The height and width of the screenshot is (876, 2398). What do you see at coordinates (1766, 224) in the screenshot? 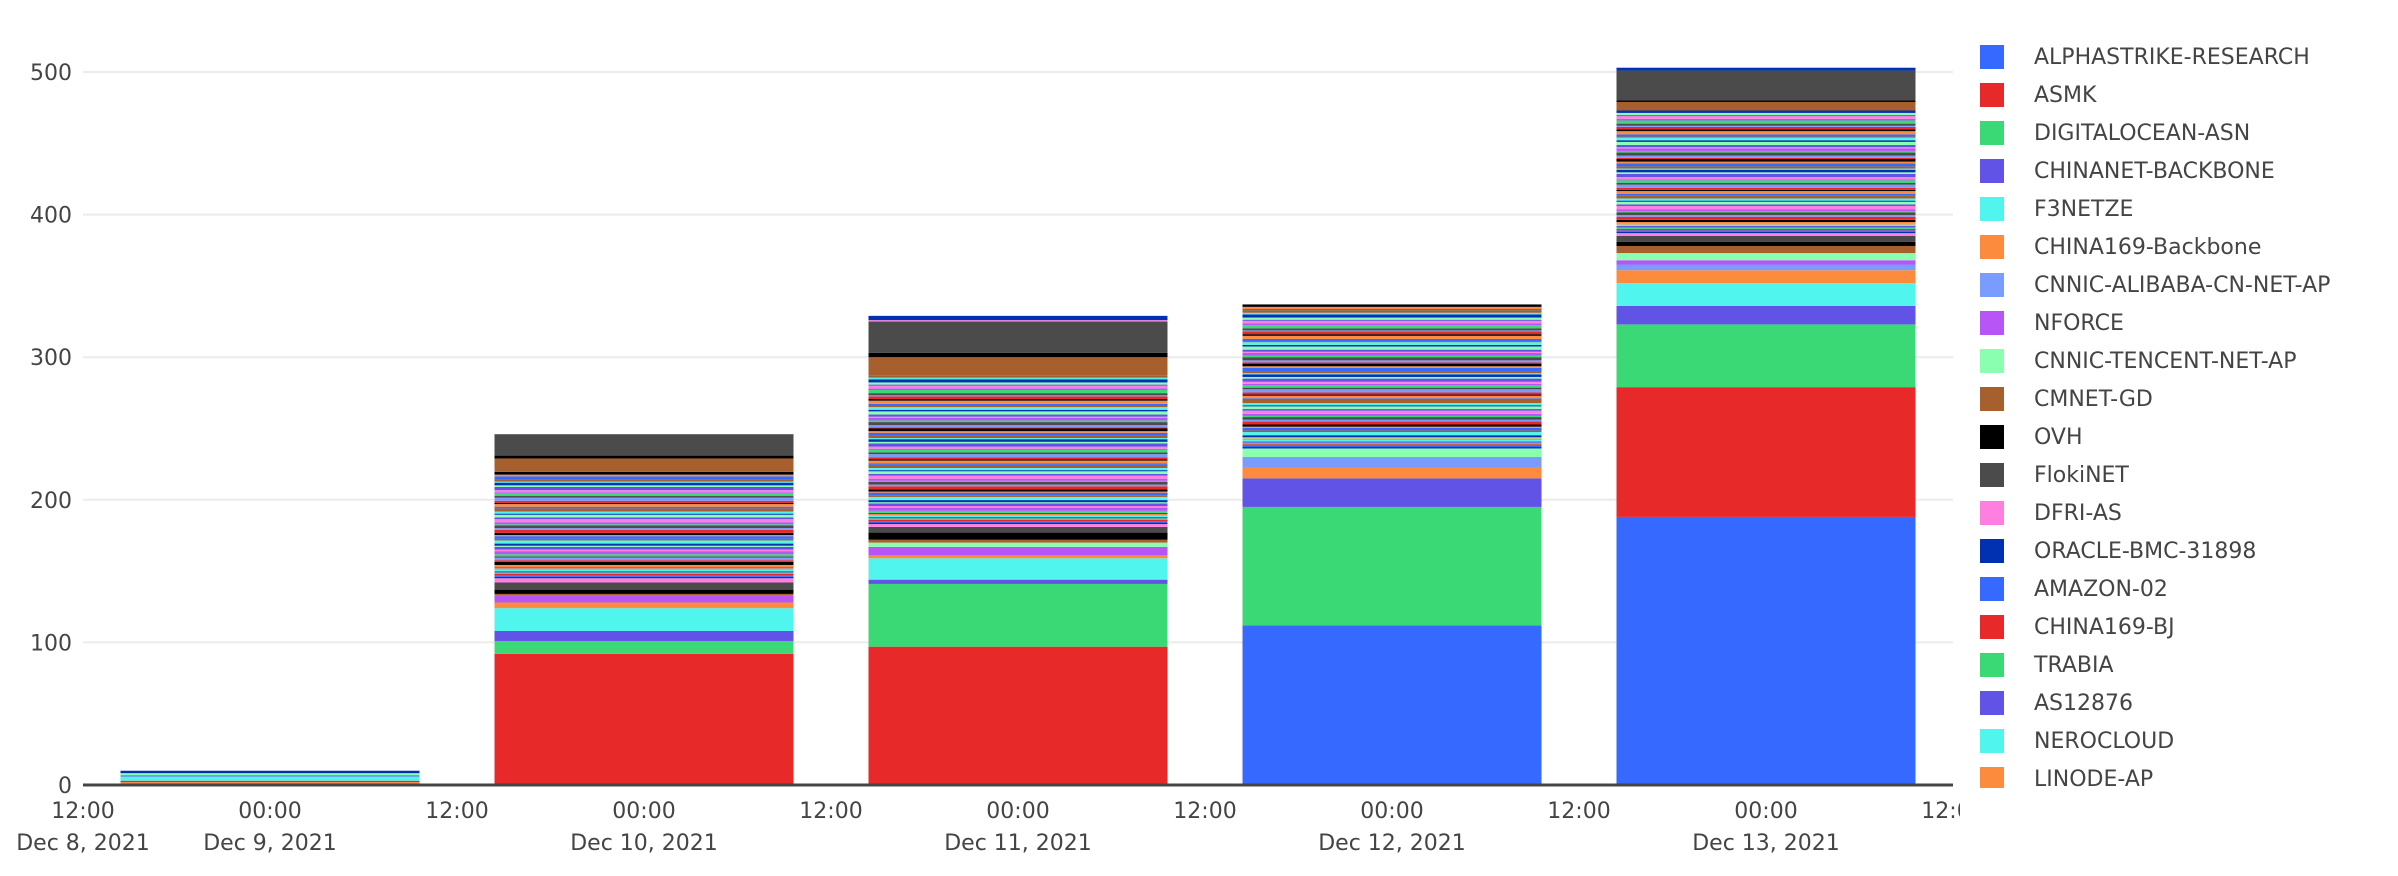
I see `bar-segment-linode-ap` at bounding box center [1766, 224].